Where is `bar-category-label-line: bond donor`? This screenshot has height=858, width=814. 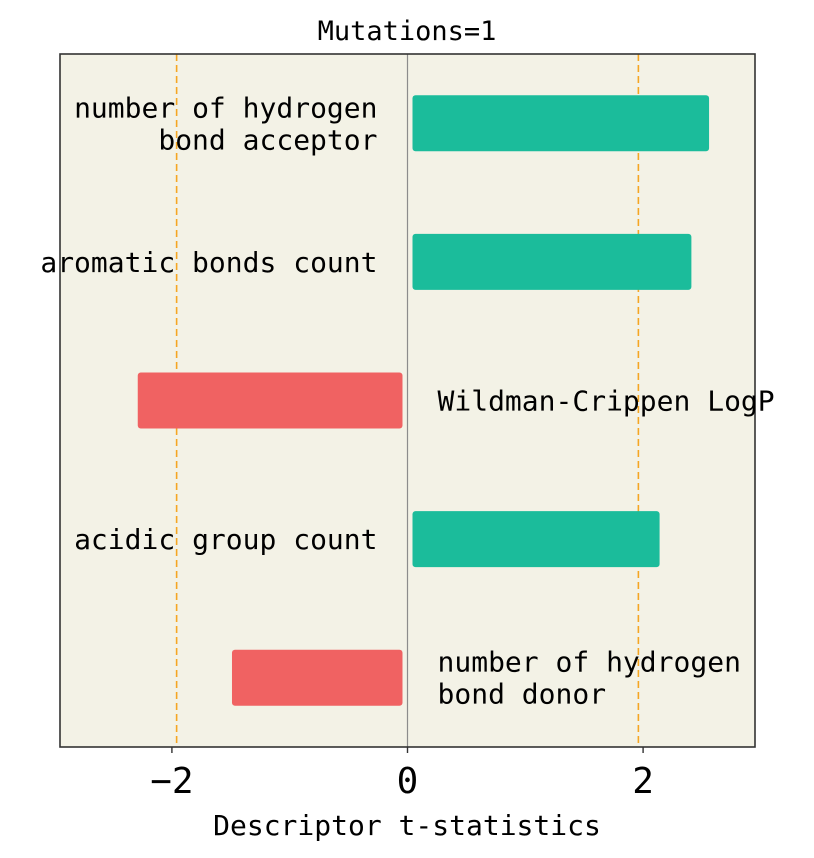
bar-category-label-line: bond donor is located at coordinates (522, 694).